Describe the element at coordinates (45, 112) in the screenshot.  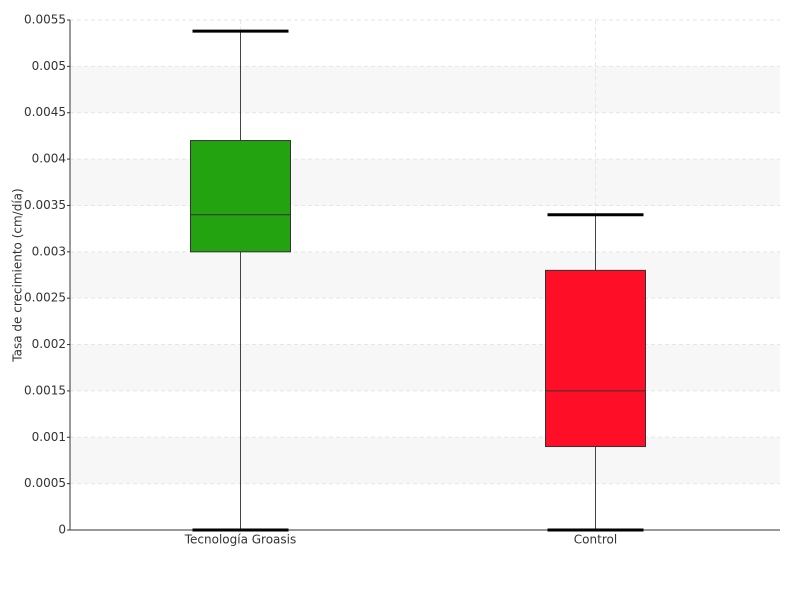
I see `y-tick-label: 0.0045` at that location.